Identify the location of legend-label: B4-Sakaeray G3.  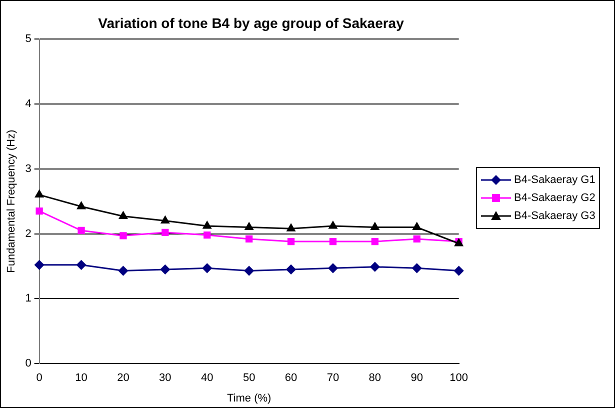
(555, 216).